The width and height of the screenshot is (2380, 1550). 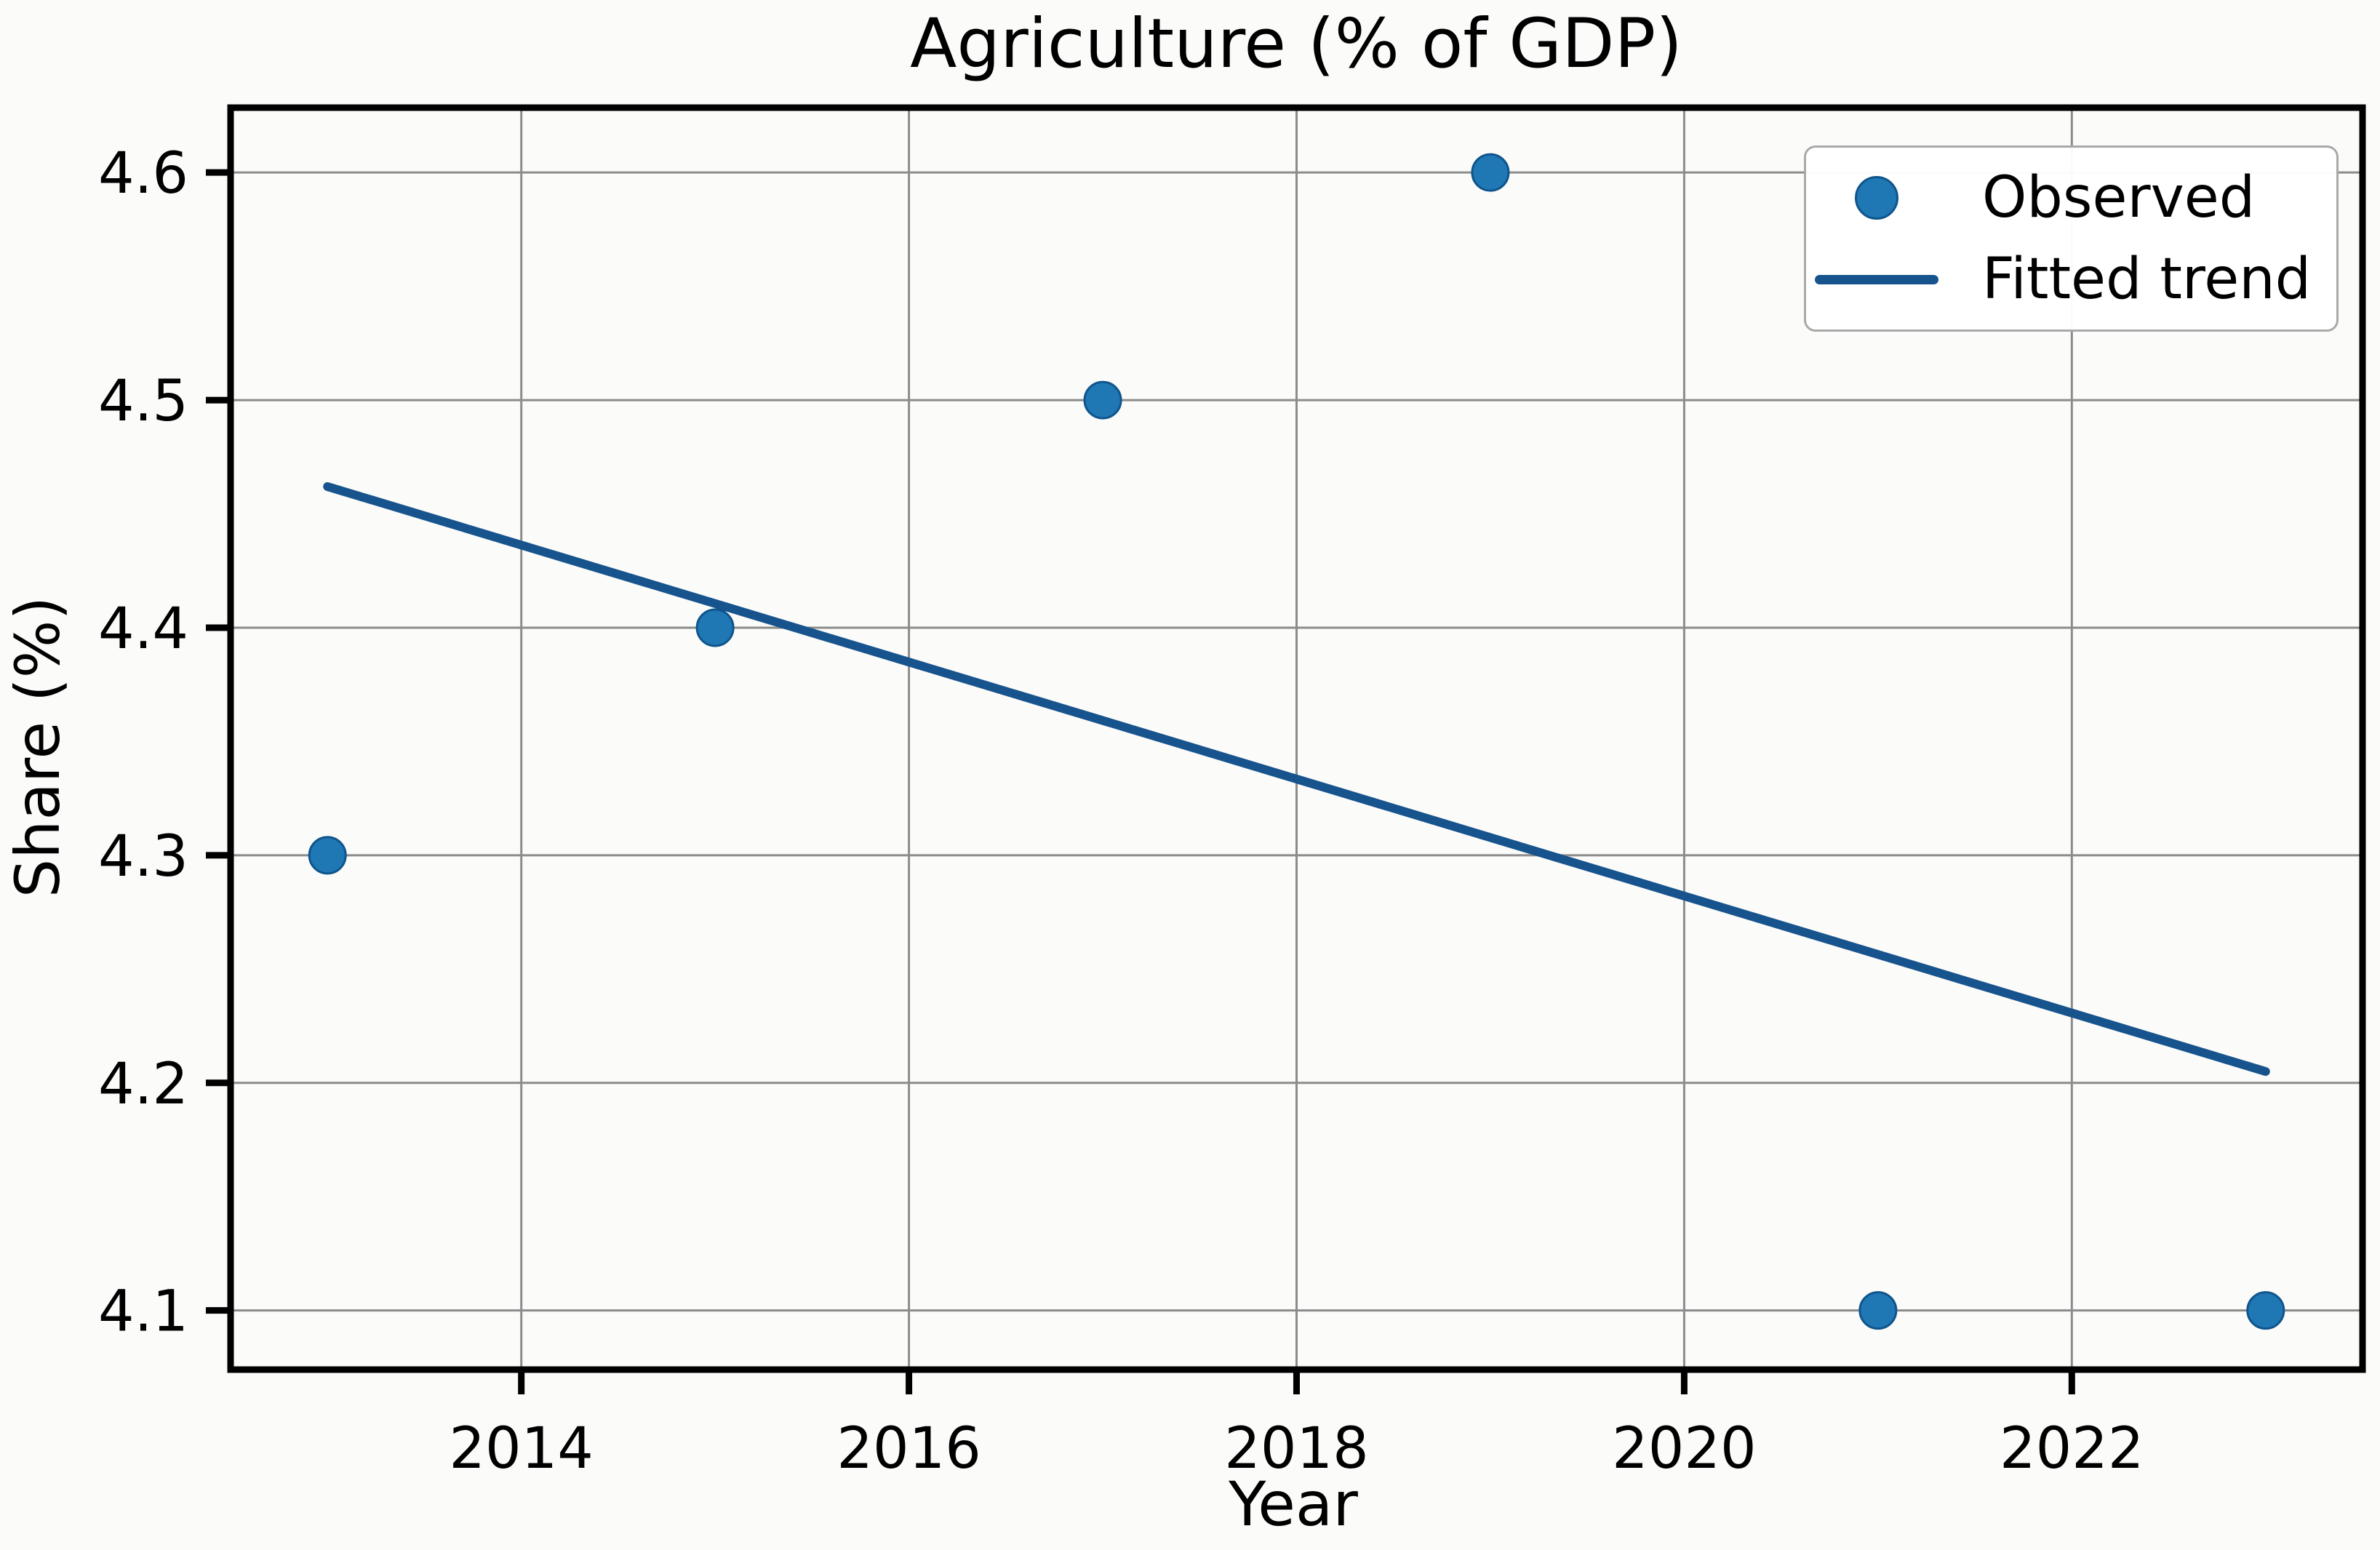 What do you see at coordinates (1876, 197) in the screenshot?
I see `observed-marker-icon` at bounding box center [1876, 197].